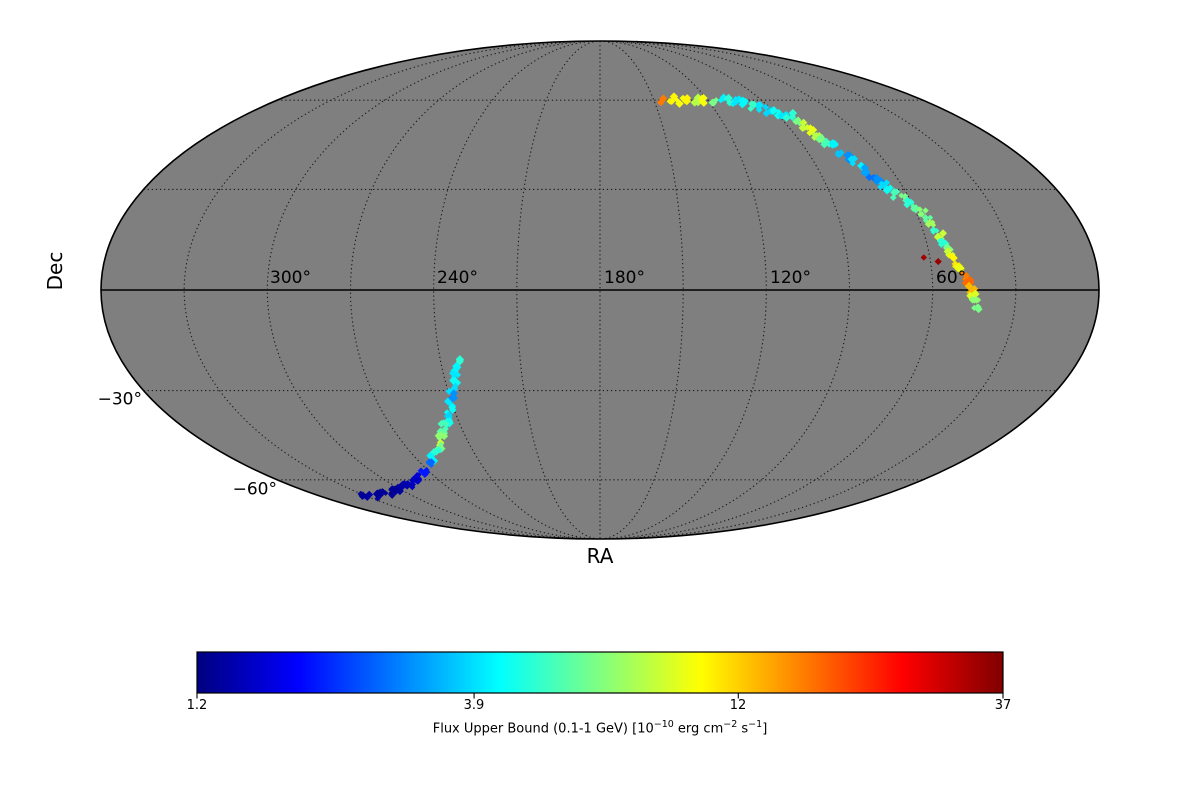 The height and width of the screenshot is (800, 1200). What do you see at coordinates (290, 278) in the screenshot?
I see `ra-tick-300: 300°` at bounding box center [290, 278].